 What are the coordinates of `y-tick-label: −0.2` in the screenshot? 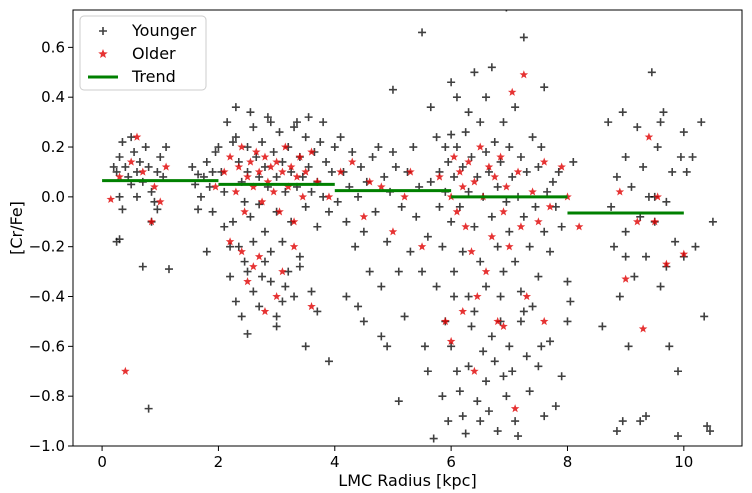 It's located at (47, 247).